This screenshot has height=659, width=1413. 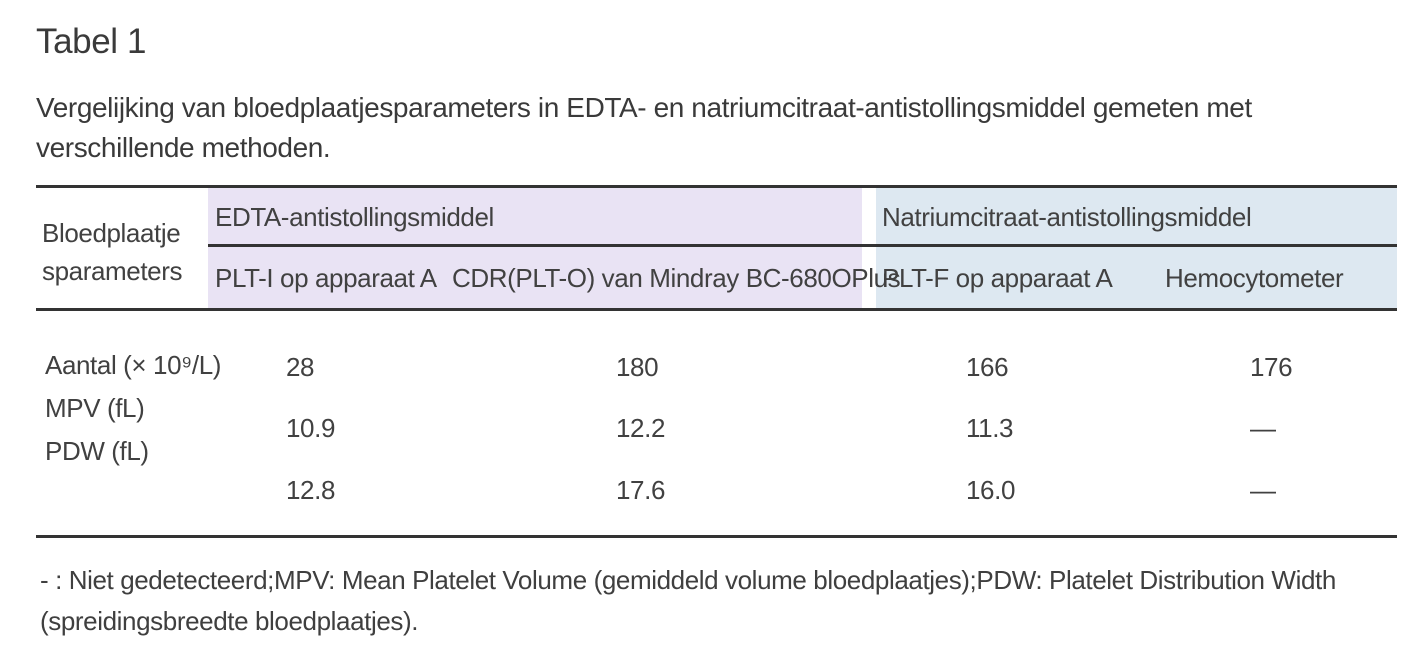 What do you see at coordinates (326, 278) in the screenshot?
I see `column-header-plt-i: PLT-I op apparaat A` at bounding box center [326, 278].